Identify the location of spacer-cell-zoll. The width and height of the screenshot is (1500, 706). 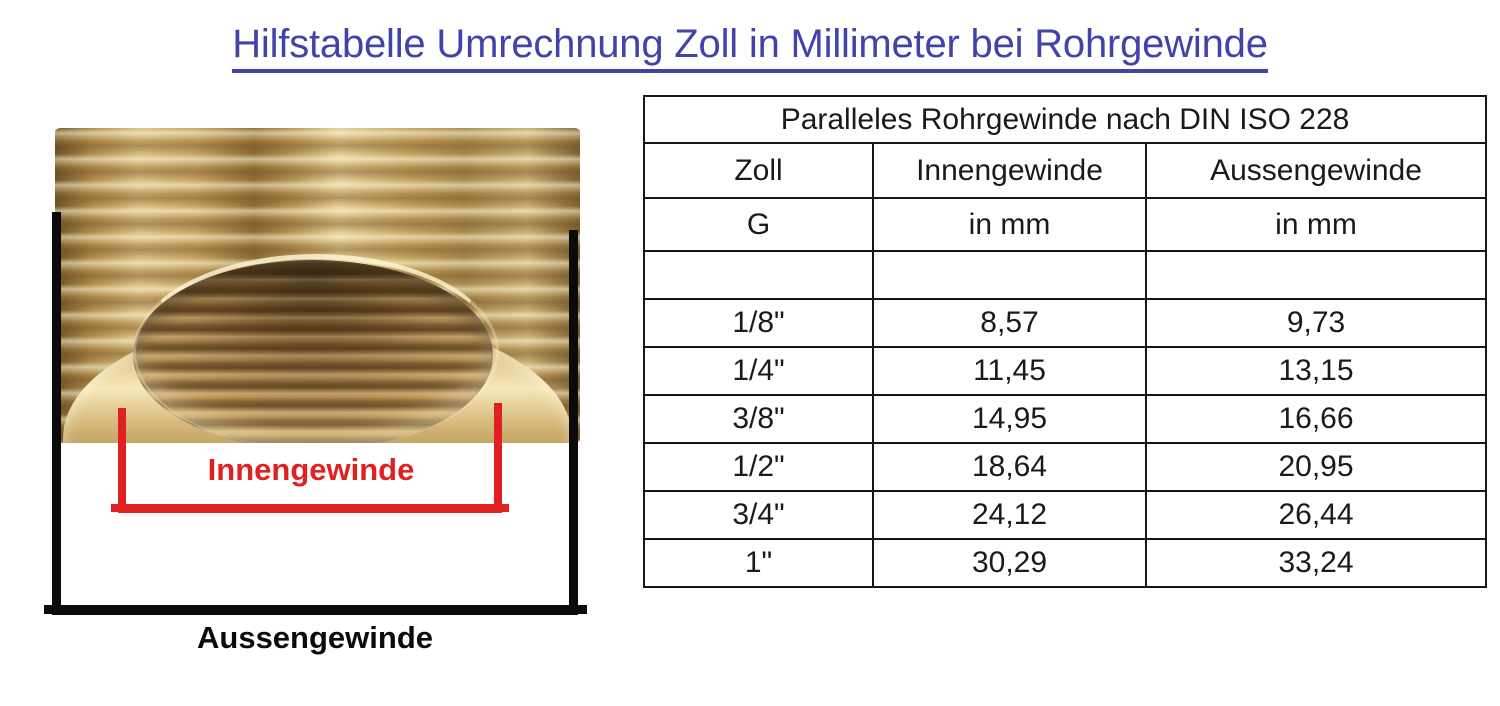
(758, 275).